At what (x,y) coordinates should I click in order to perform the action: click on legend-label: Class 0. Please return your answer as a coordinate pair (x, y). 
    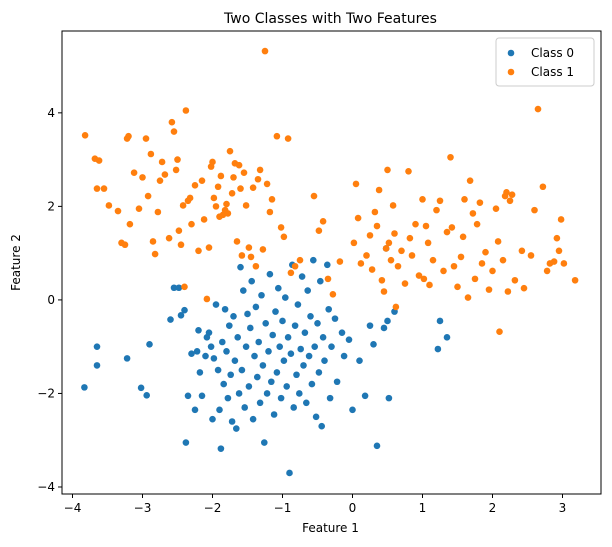
    Looking at the image, I should click on (552, 53).